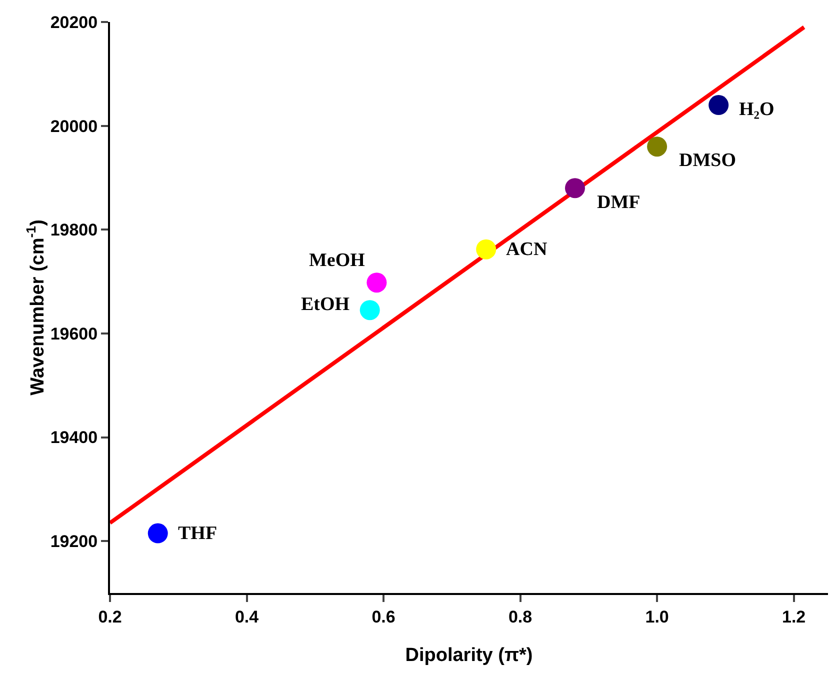  What do you see at coordinates (325, 304) in the screenshot?
I see `annotation: EtOH` at bounding box center [325, 304].